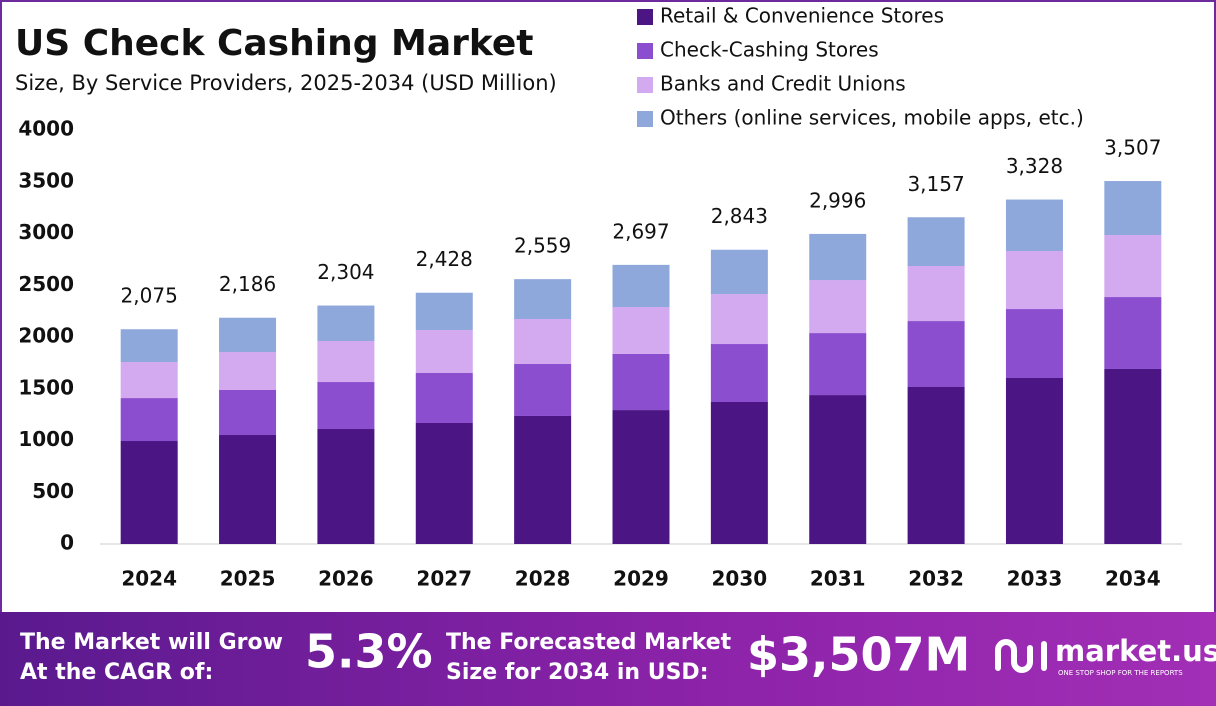 Image resolution: width=1216 pixels, height=706 pixels. I want to click on legend-label: Banks and Credit Unions, so click(783, 84).